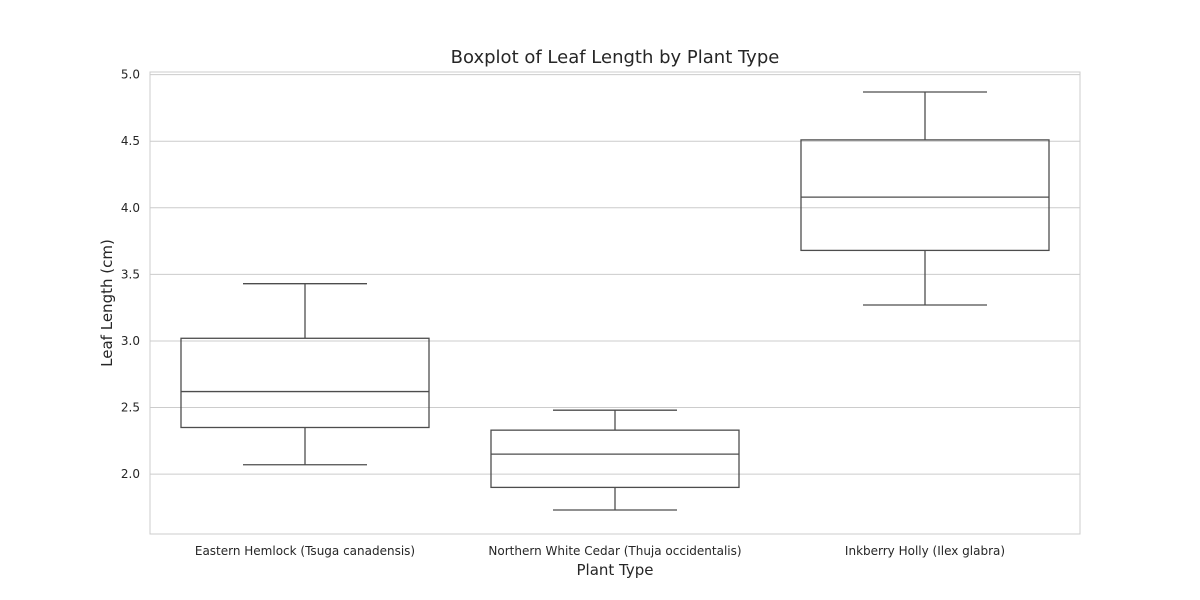  I want to click on y-axis-label: Leaf Length (cm), so click(107, 303).